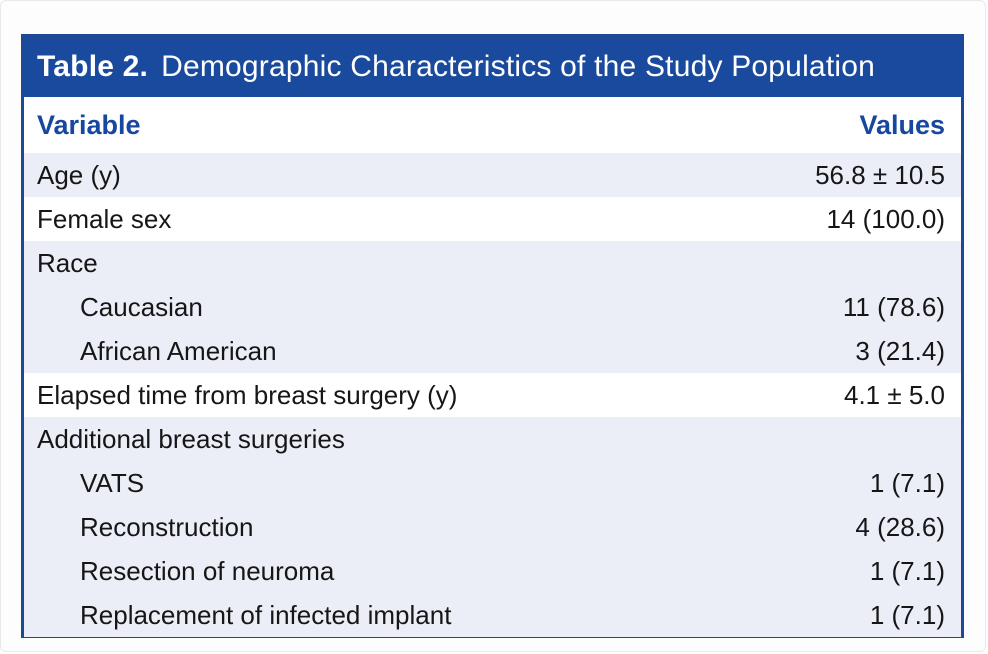 The width and height of the screenshot is (988, 654). What do you see at coordinates (207, 570) in the screenshot?
I see `row-label: Resection of neuroma` at bounding box center [207, 570].